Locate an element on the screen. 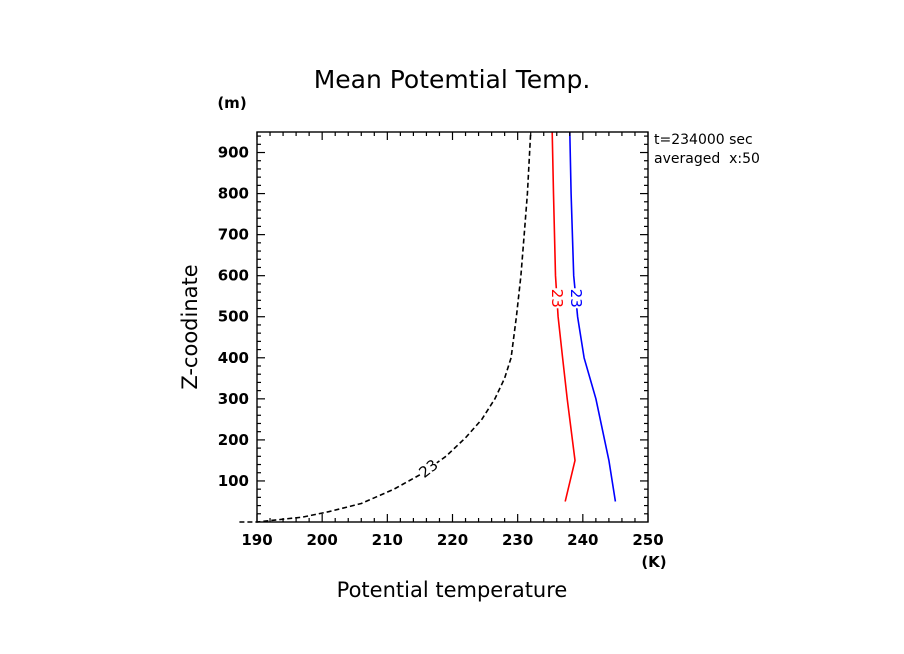 This screenshot has height=654, width=904. x-axis-unit: (K) is located at coordinates (653, 562).